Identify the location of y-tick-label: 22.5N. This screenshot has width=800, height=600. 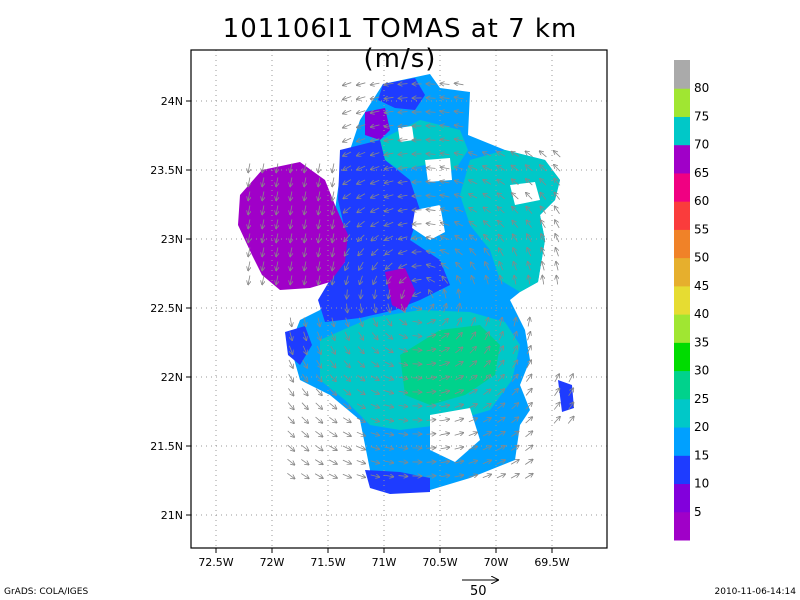
(166, 308).